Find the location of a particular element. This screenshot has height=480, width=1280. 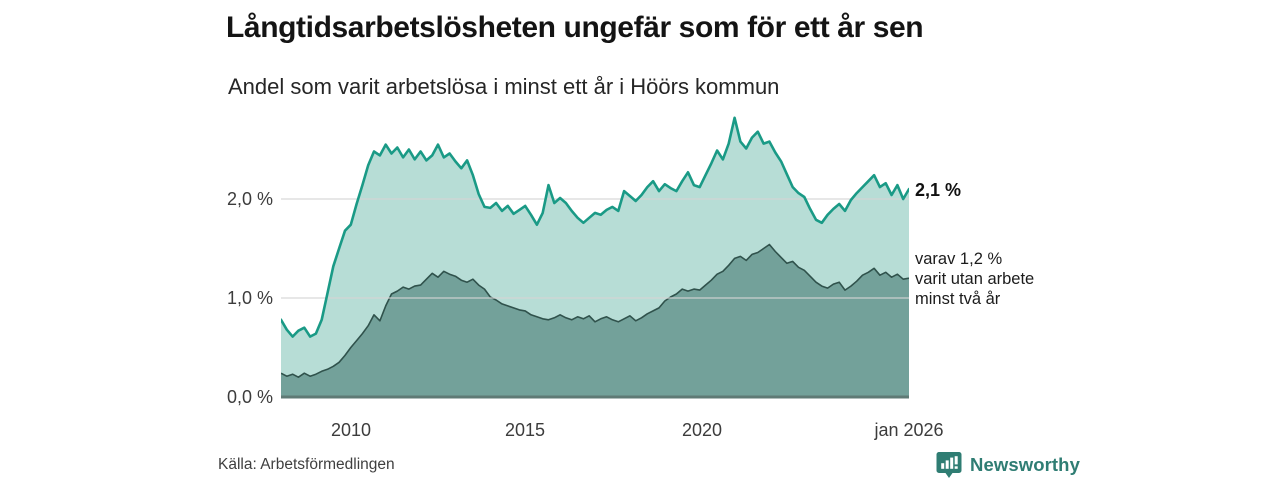

x-tick-2015: 2015 is located at coordinates (525, 430).